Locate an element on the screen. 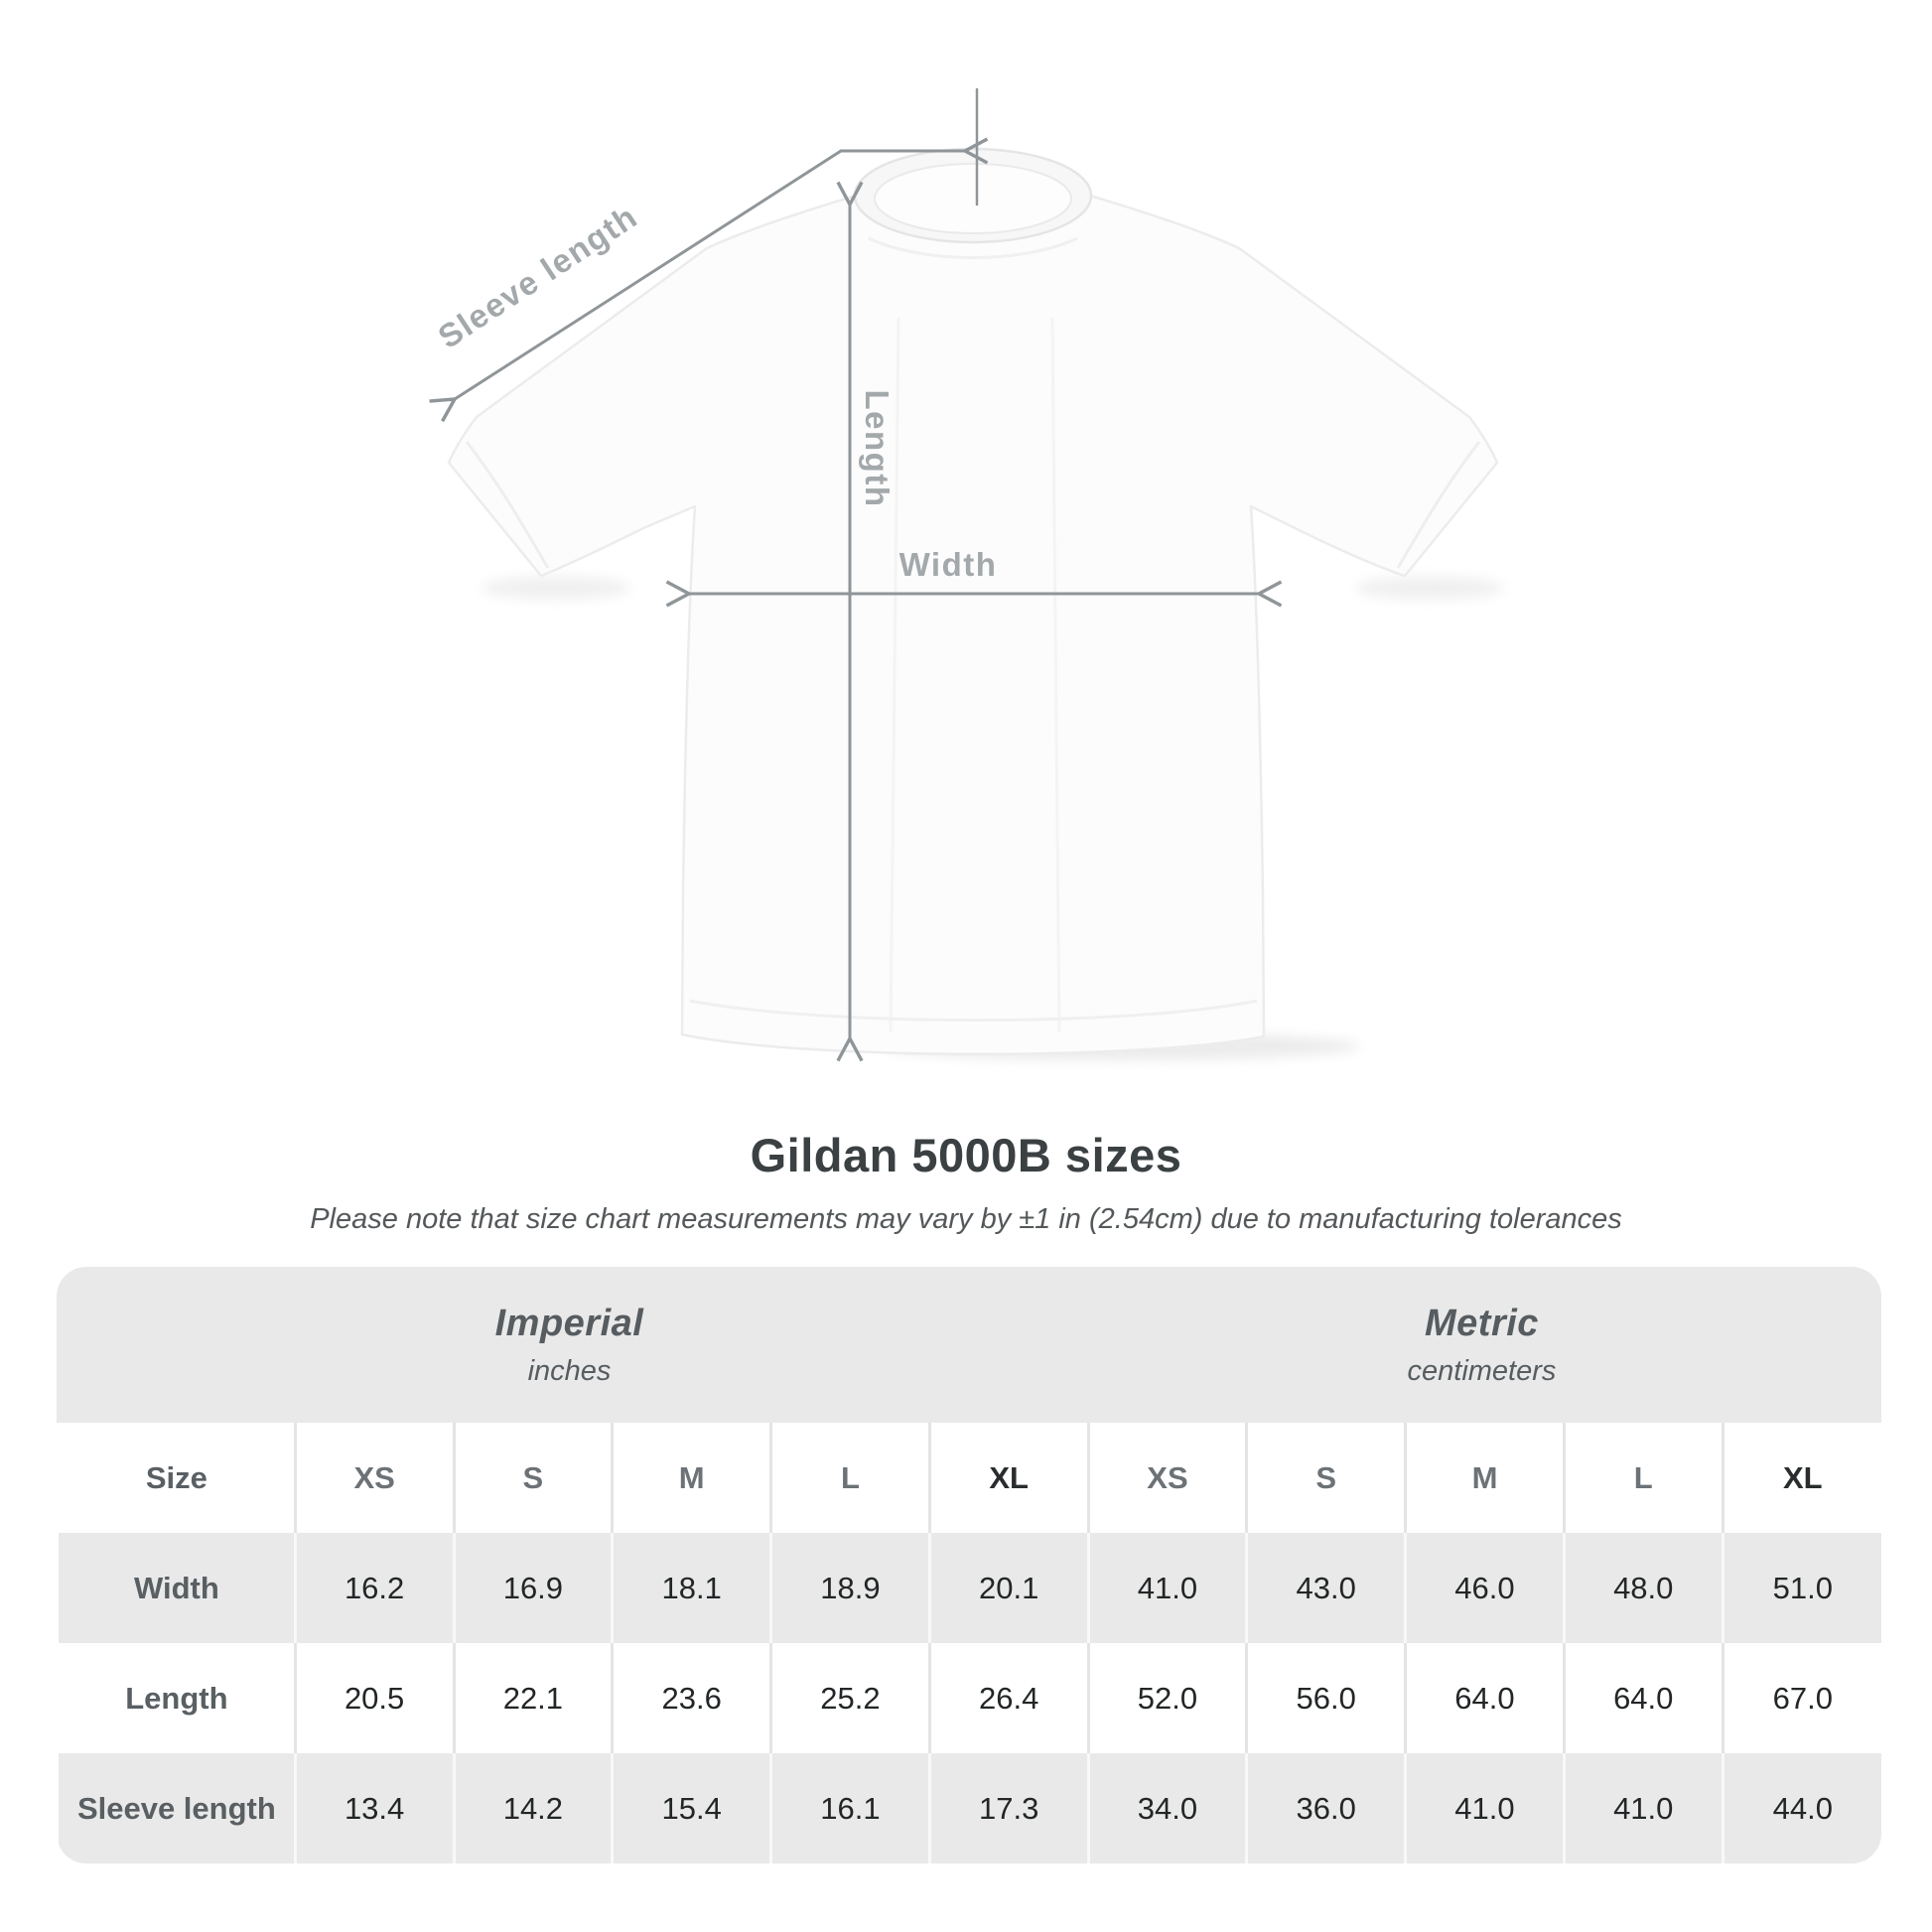  cell-width-in-l: 18.9 is located at coordinates (849, 1588).